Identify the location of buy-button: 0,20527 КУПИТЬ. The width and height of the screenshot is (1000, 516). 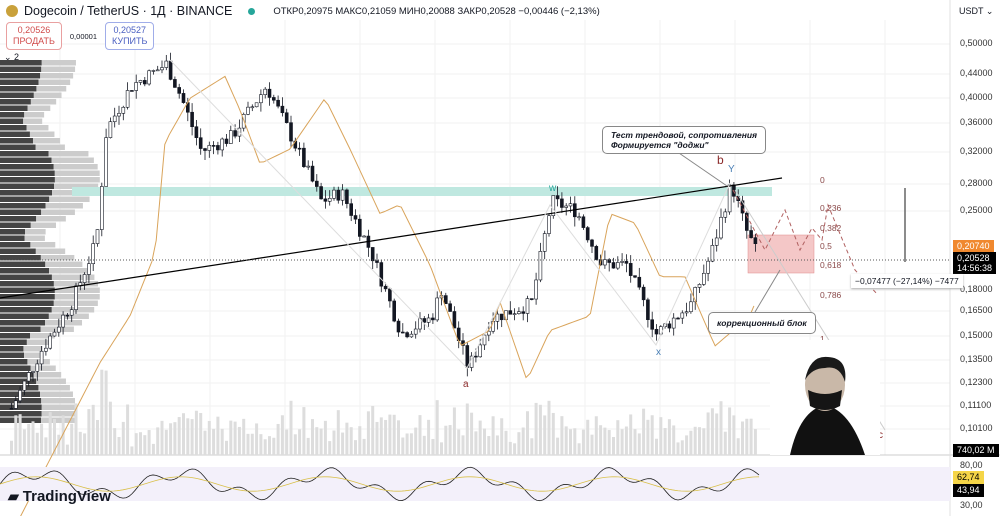
(130, 36).